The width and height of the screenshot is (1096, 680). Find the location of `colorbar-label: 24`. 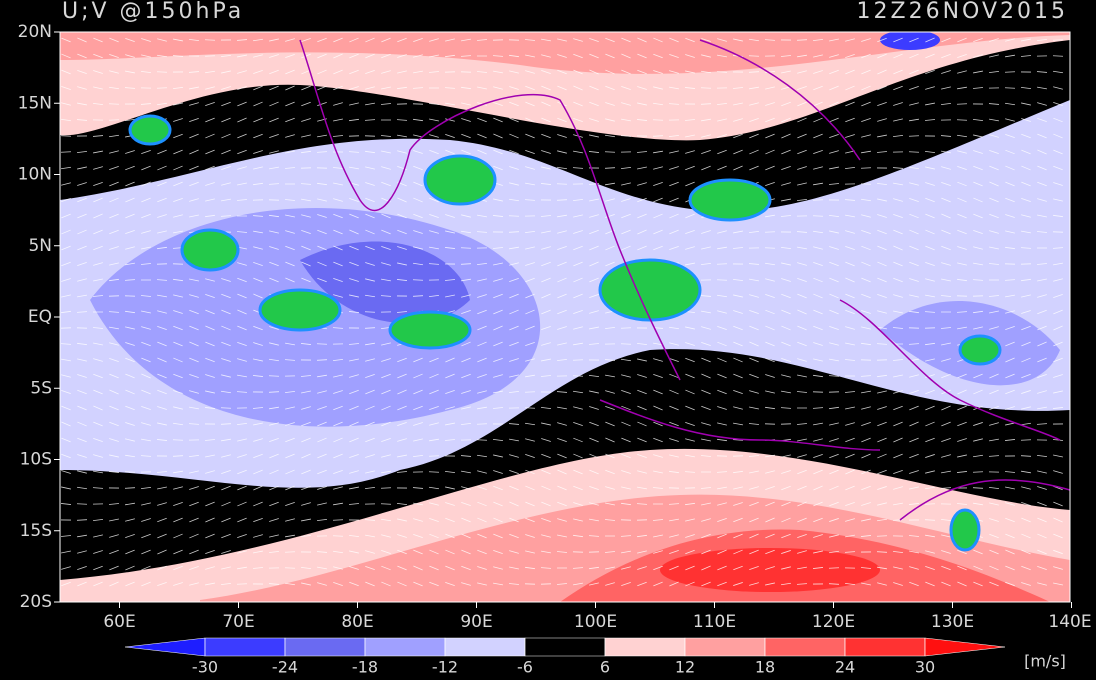

colorbar-label: 24 is located at coordinates (845, 667).